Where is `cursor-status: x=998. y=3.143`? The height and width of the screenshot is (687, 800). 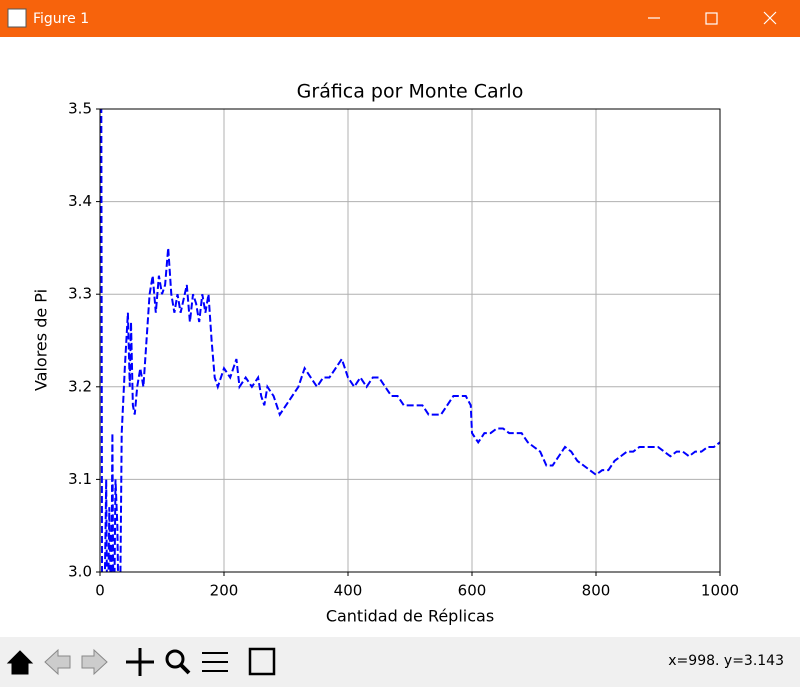
cursor-status: x=998. y=3.143 is located at coordinates (726, 661).